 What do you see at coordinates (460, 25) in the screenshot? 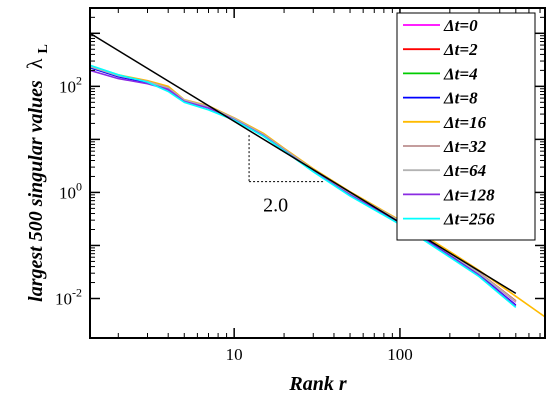
I see `legend-label-dt-0: Δt=0` at bounding box center [460, 25].